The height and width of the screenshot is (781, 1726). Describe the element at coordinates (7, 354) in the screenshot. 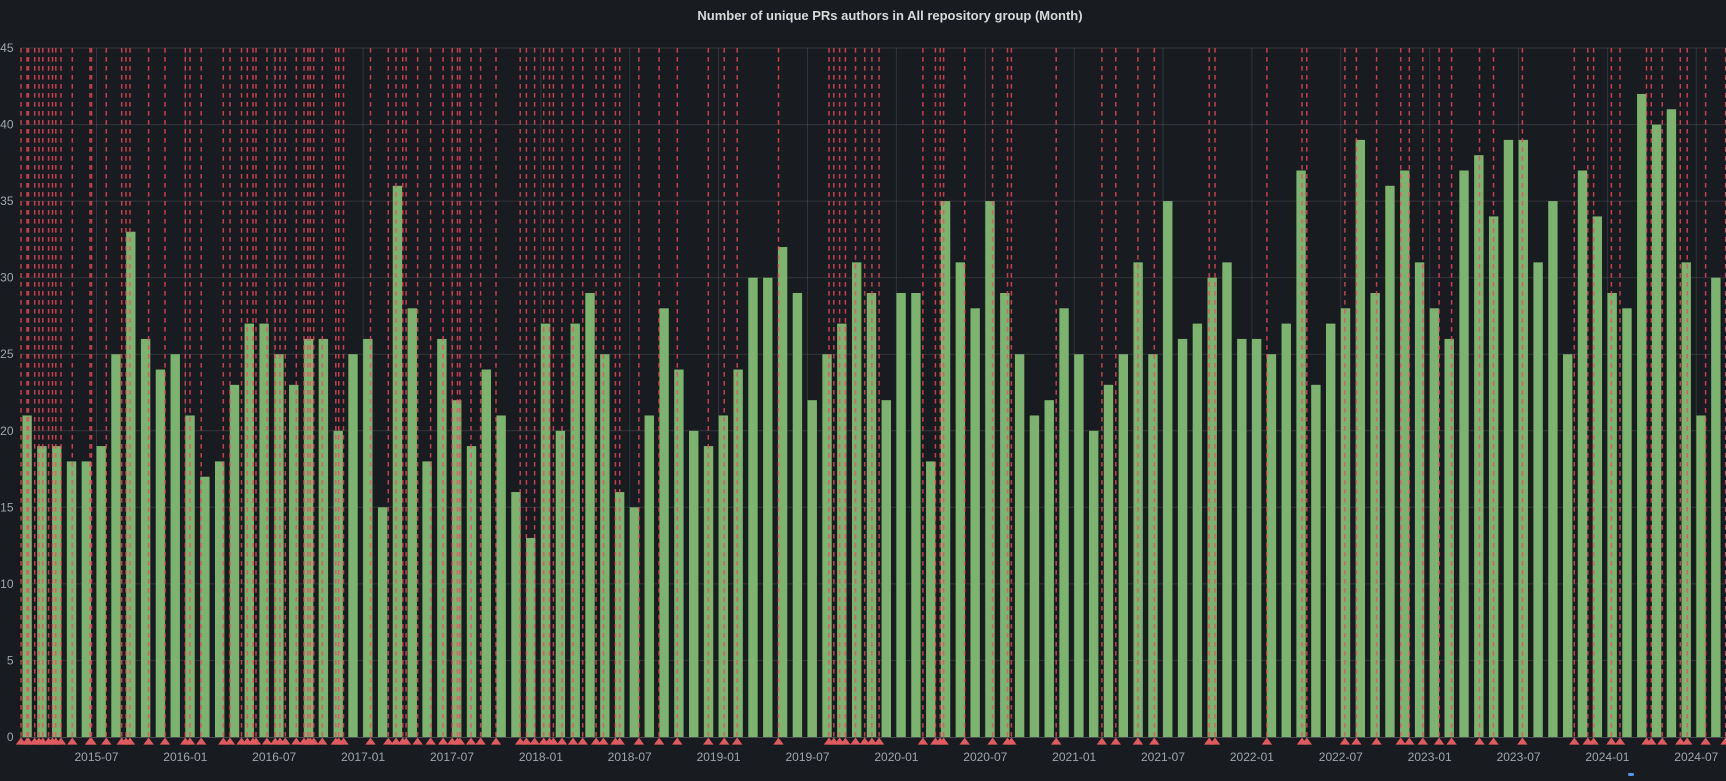

I see `svg-text: 25` at that location.